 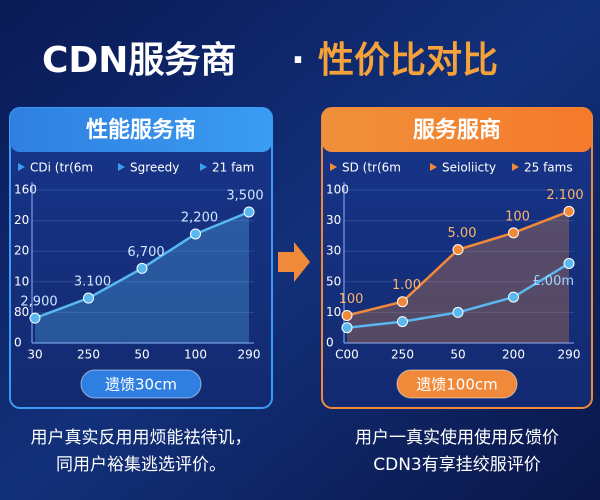 What do you see at coordinates (333, 281) in the screenshot?
I see `y-tick-label: 50` at bounding box center [333, 281].